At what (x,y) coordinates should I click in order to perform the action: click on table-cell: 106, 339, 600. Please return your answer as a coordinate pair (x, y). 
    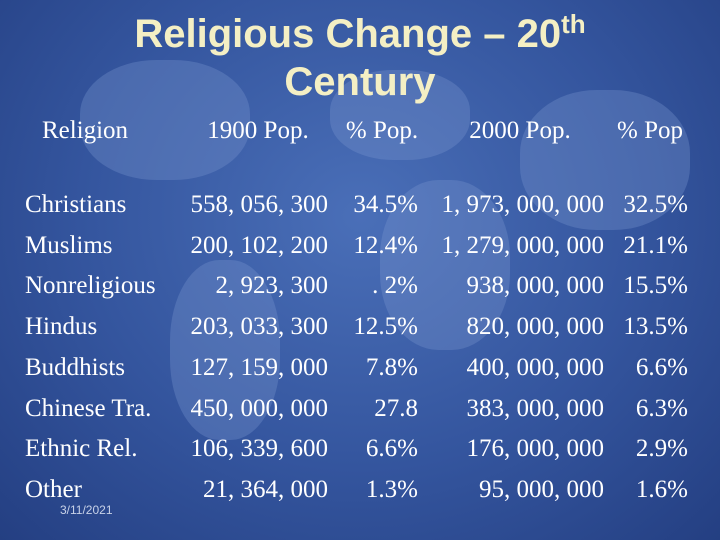
    Looking at the image, I should click on (259, 449).